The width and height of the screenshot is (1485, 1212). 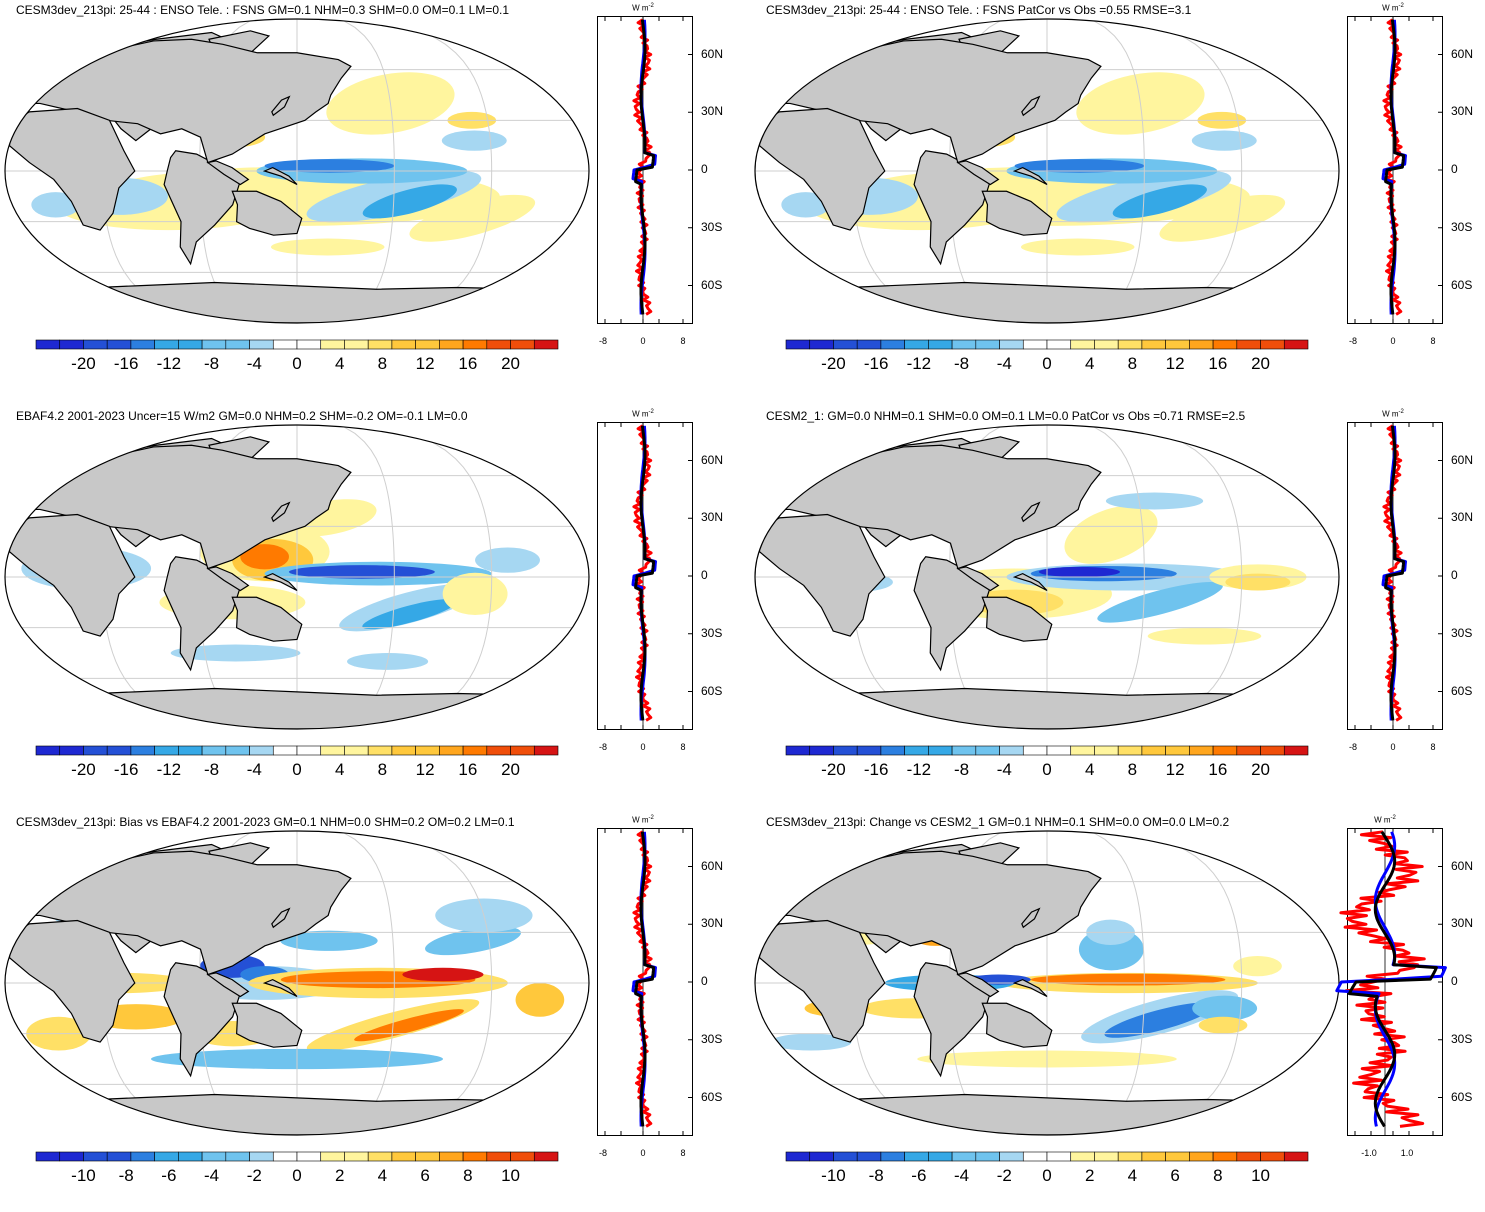 I want to click on colorbar-tick-label: -10, so click(x=83, y=1175).